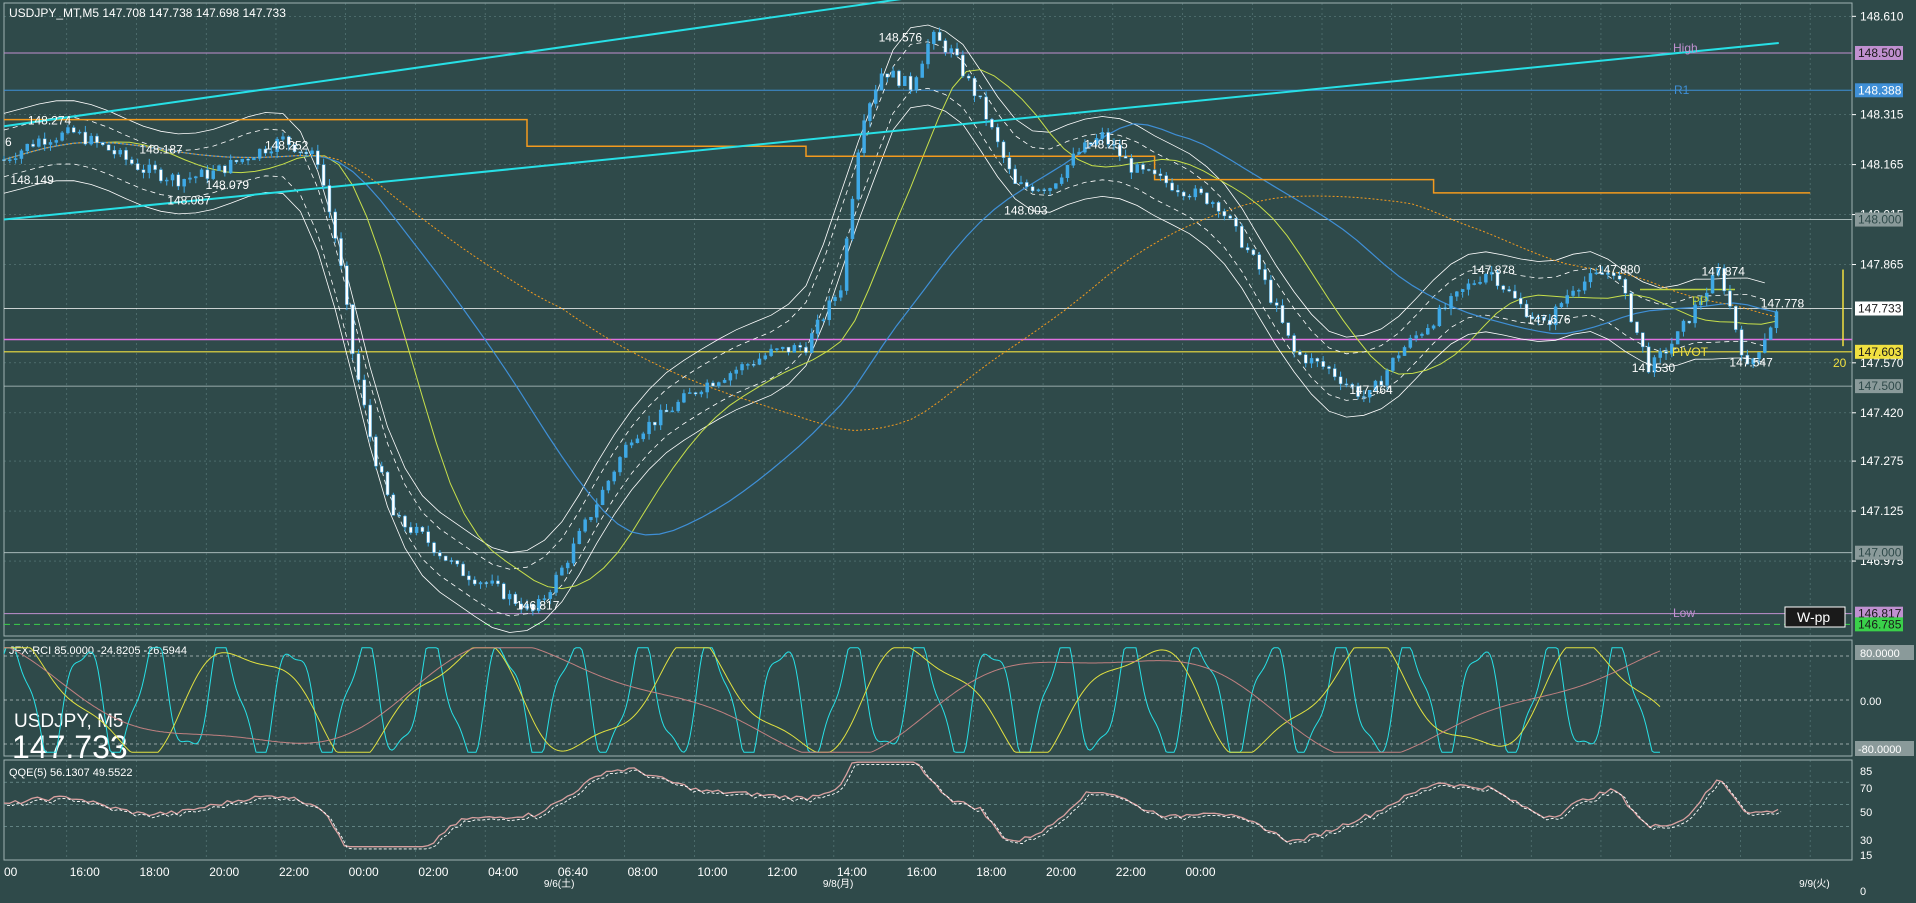  Describe the element at coordinates (1815, 617) in the screenshot. I see `wpp-box` at that location.